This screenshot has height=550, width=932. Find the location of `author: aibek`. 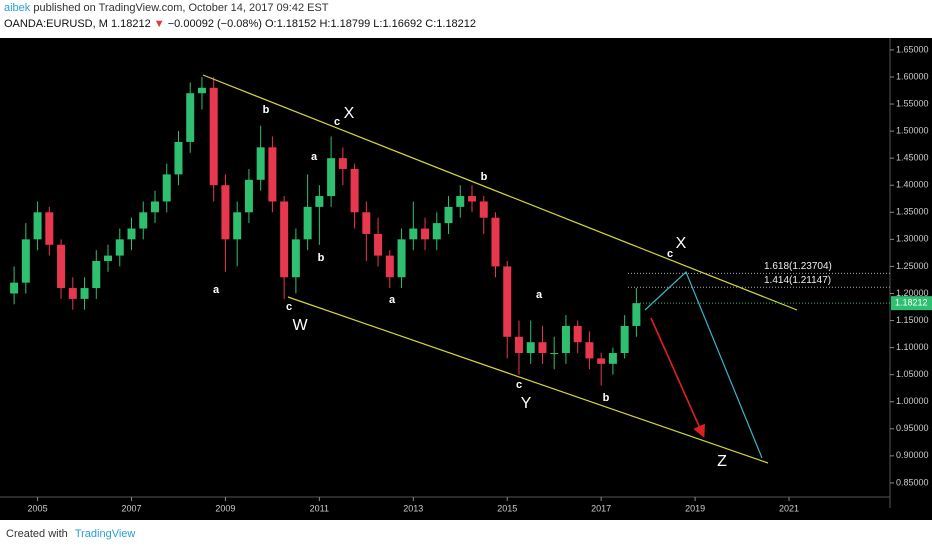

author: aibek is located at coordinates (17, 8).